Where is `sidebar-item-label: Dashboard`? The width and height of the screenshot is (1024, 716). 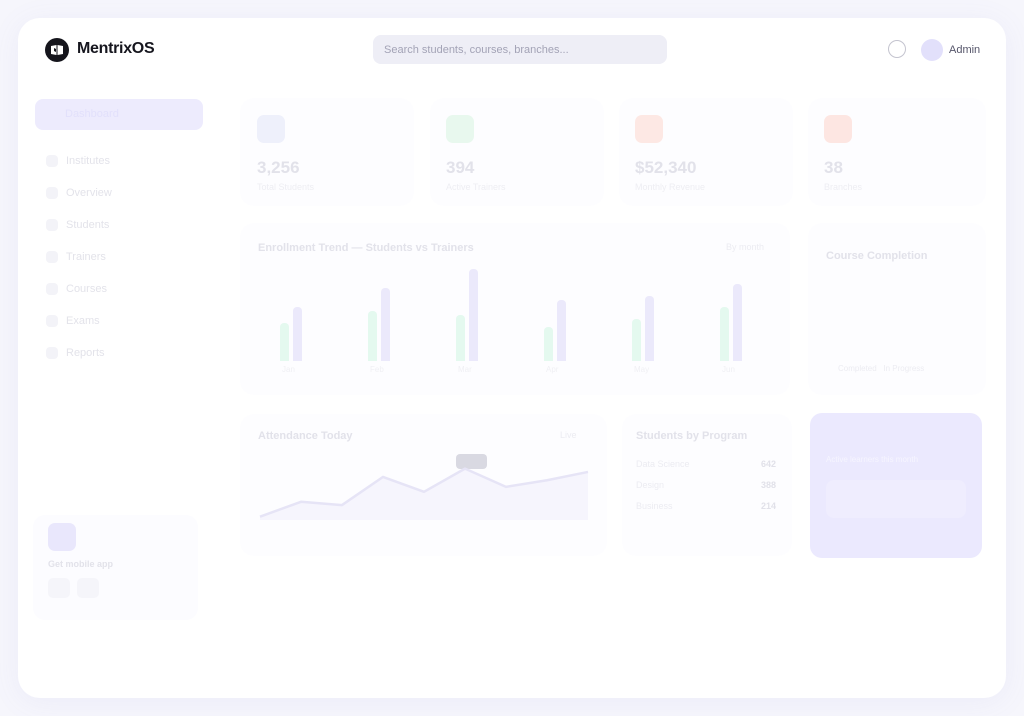 sidebar-item-label: Dashboard is located at coordinates (92, 114).